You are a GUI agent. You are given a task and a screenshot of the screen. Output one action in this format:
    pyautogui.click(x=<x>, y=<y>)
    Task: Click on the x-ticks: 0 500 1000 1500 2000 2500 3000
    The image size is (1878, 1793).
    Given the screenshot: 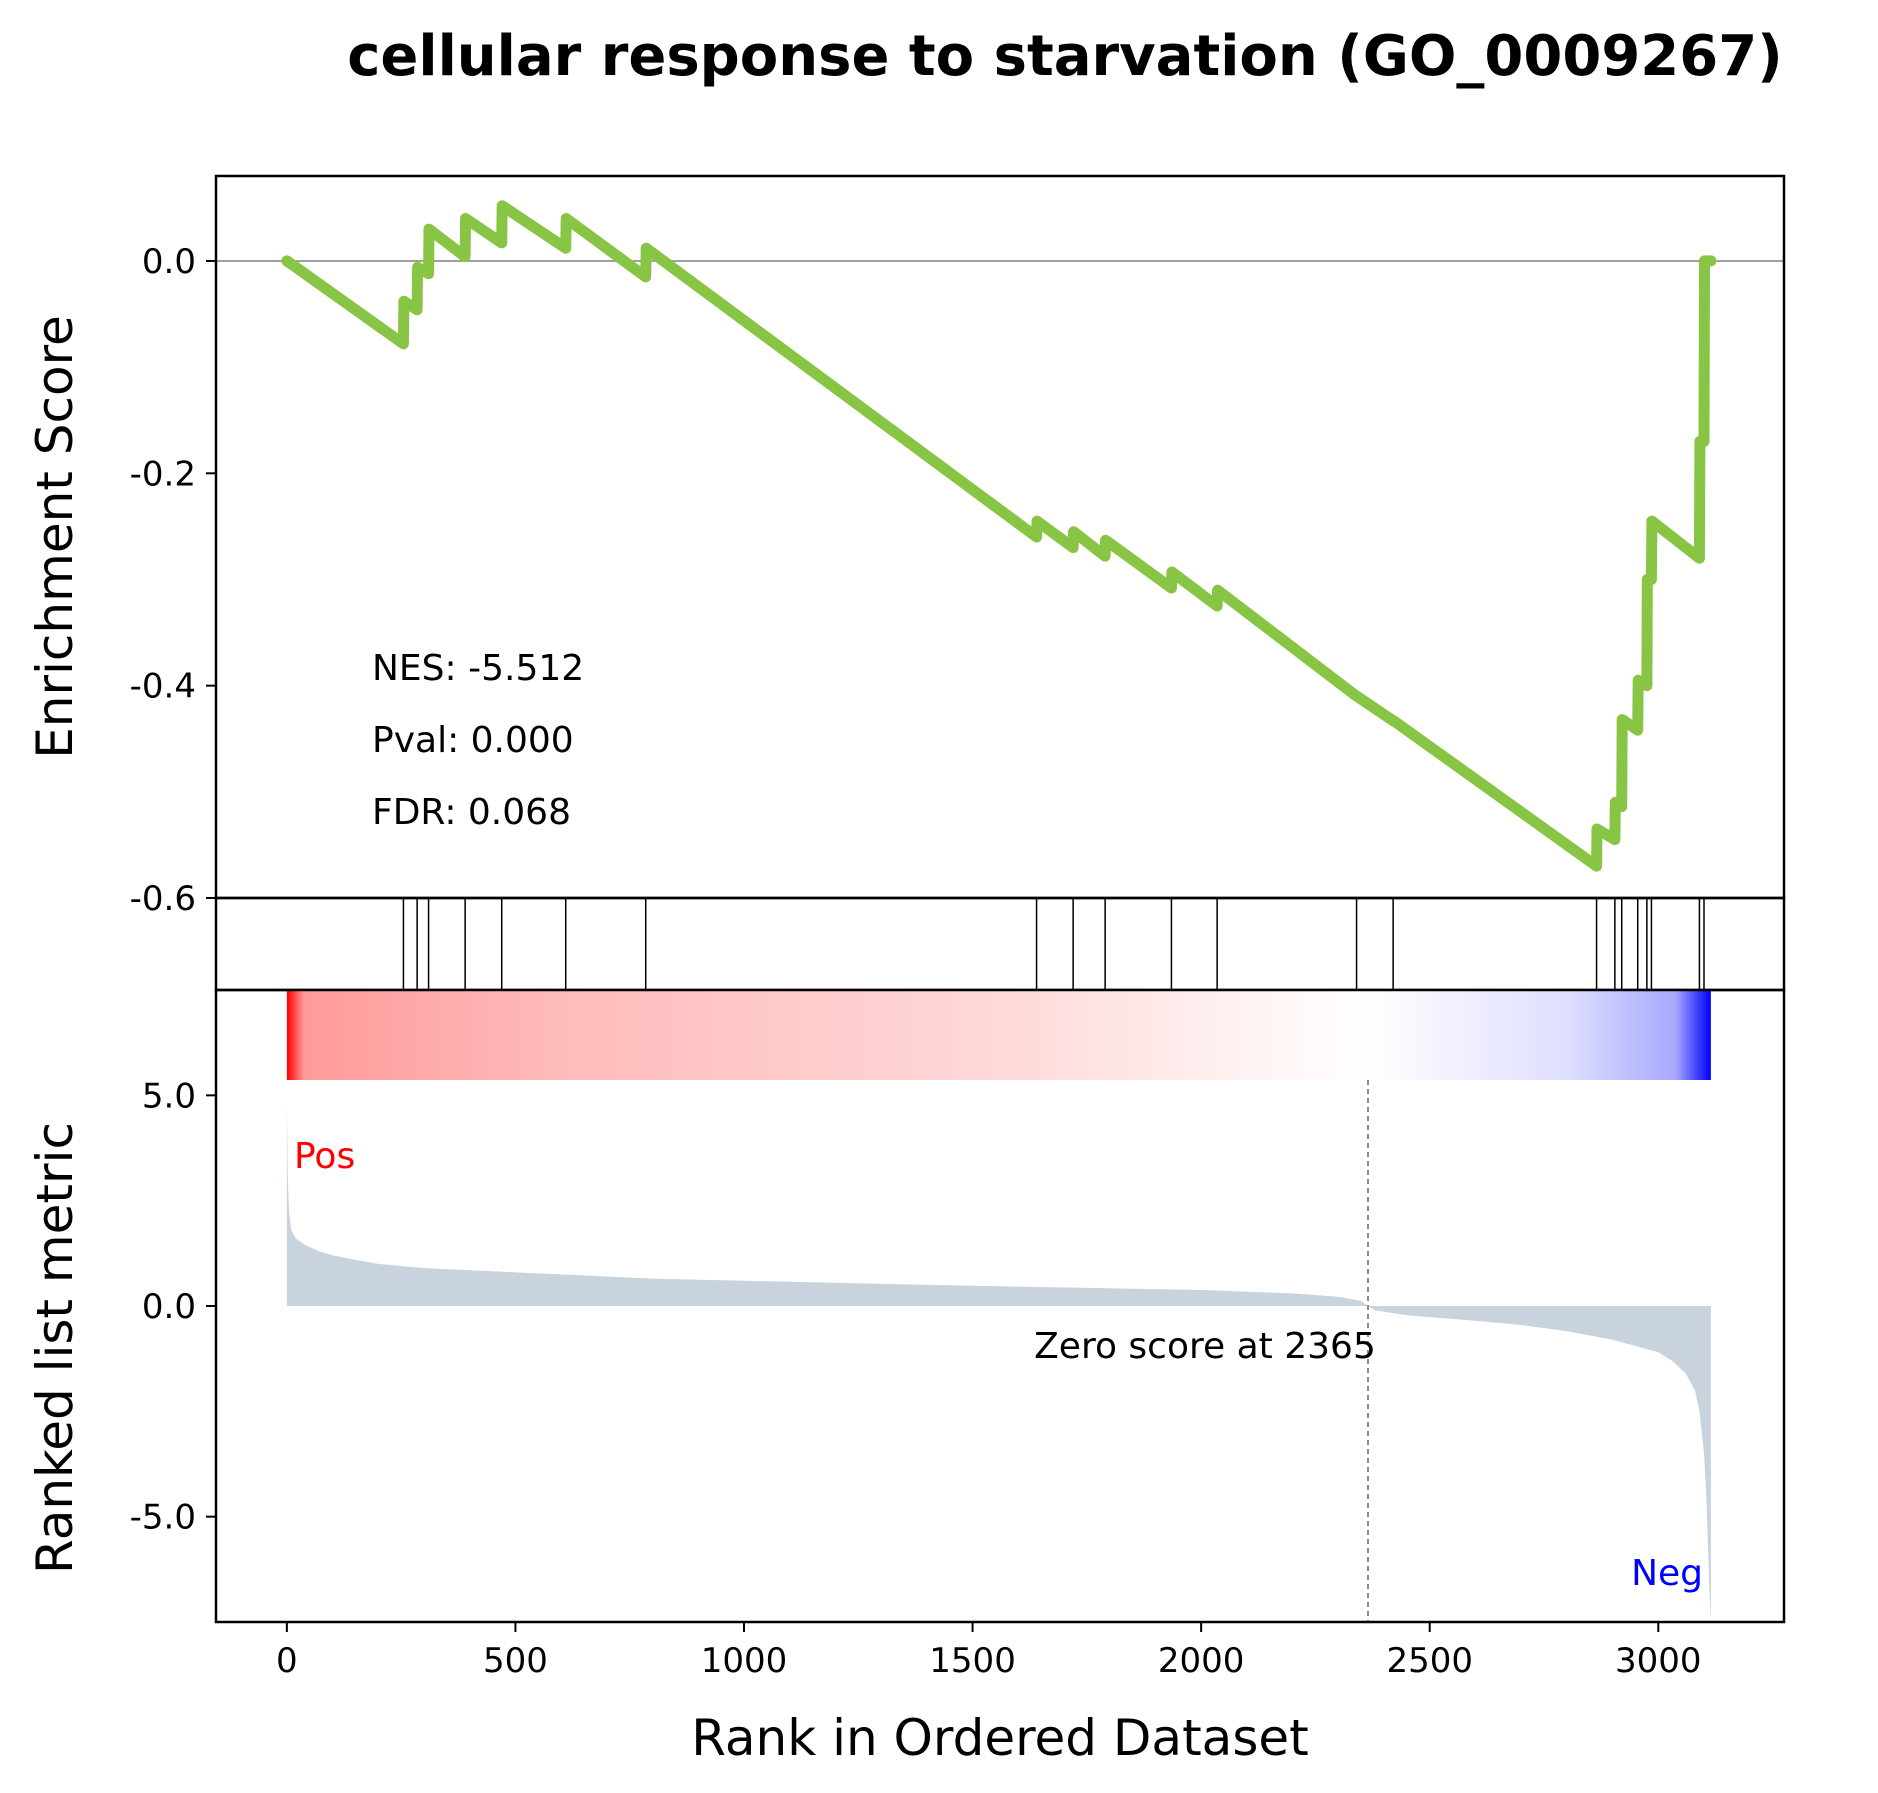 What is the action you would take?
    pyautogui.click(x=989, y=1651)
    